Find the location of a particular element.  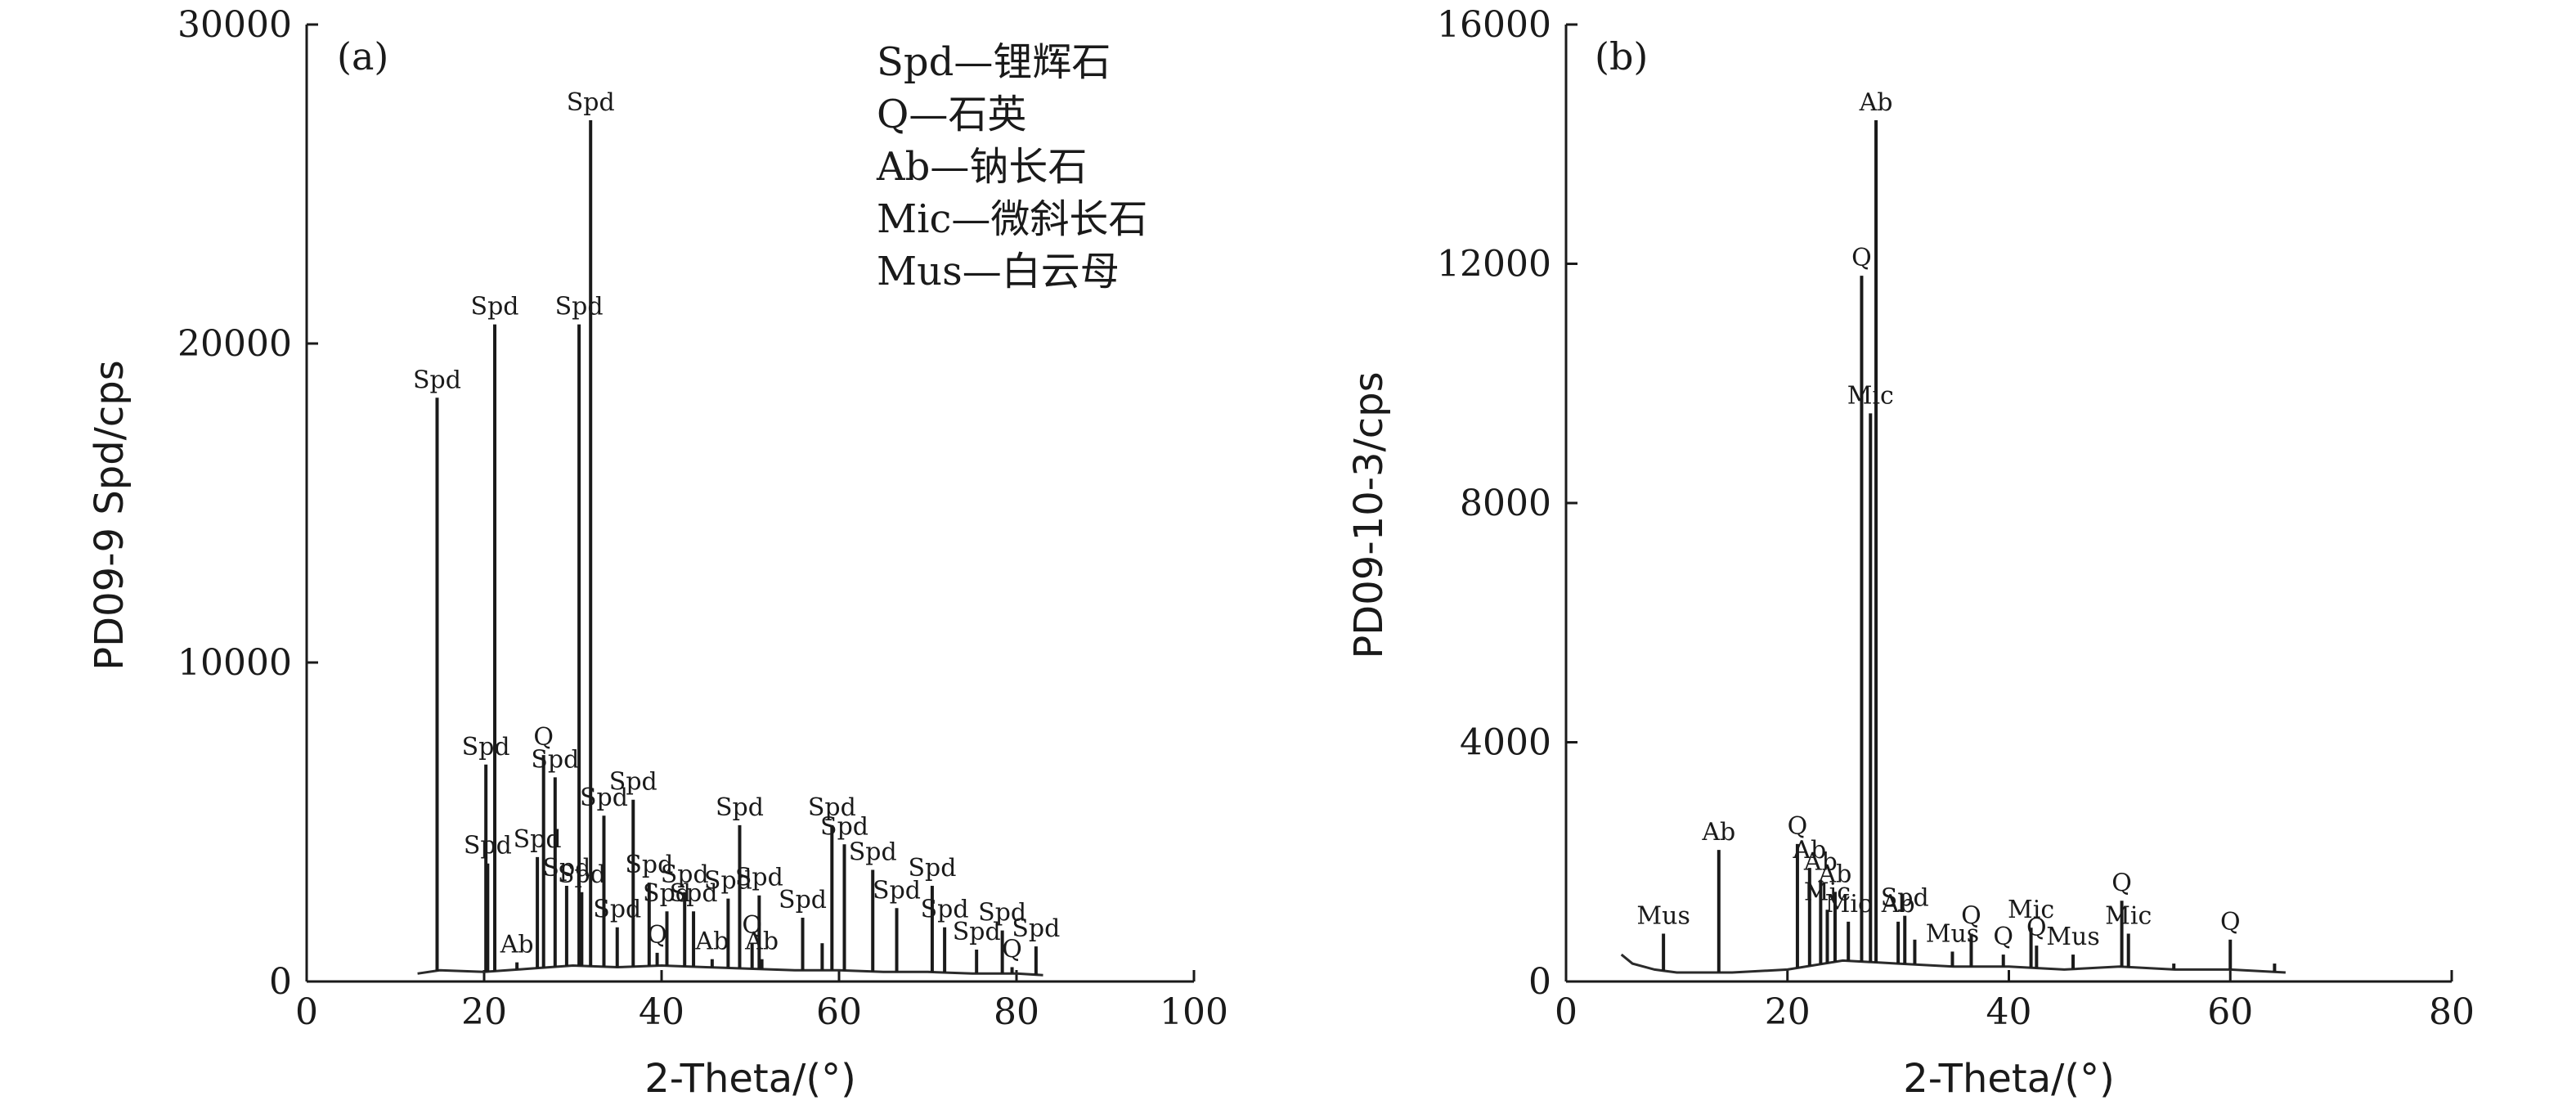

legend-entry: Mus—白云母 is located at coordinates (999, 272).